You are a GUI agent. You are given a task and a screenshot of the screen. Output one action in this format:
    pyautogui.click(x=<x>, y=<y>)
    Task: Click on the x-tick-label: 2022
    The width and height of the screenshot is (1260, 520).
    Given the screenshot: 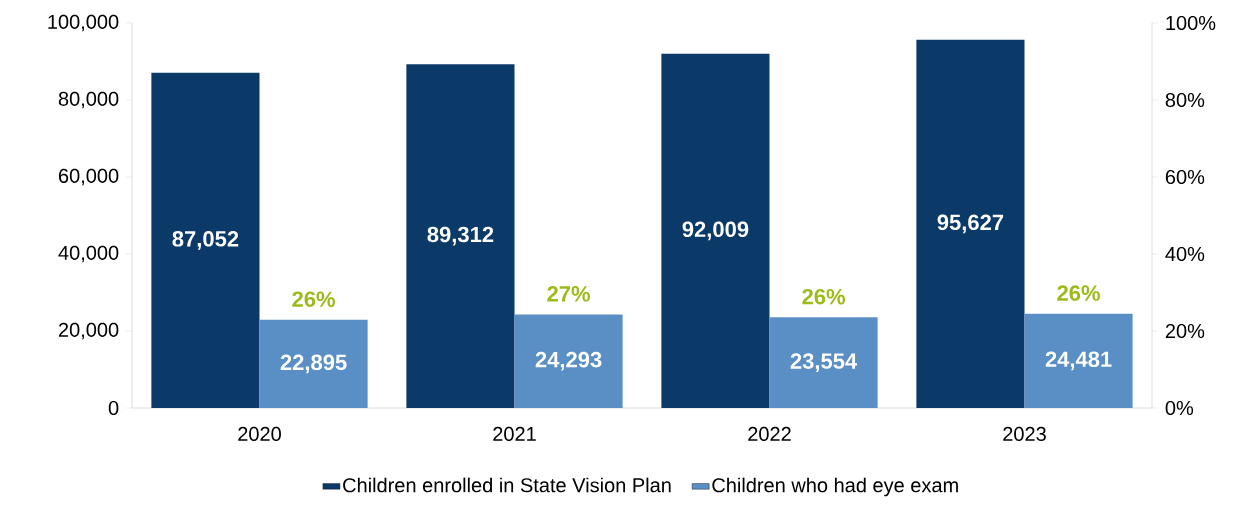 What is the action you would take?
    pyautogui.click(x=769, y=434)
    